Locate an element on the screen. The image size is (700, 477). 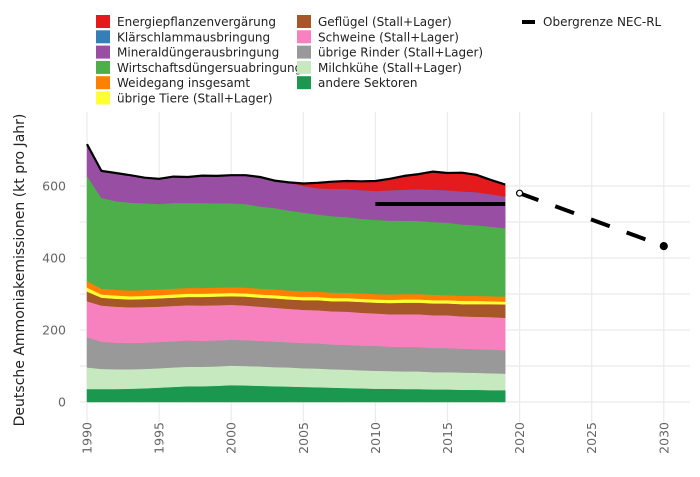
legend-label: Mineraldüngerausbringung is located at coordinates (198, 53).